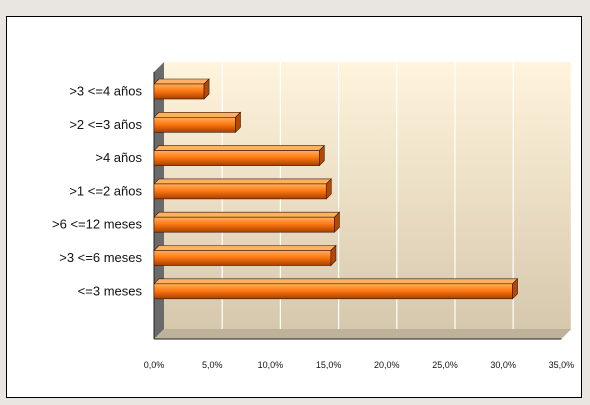 This screenshot has height=405, width=590. I want to click on floor, so click(363, 334).